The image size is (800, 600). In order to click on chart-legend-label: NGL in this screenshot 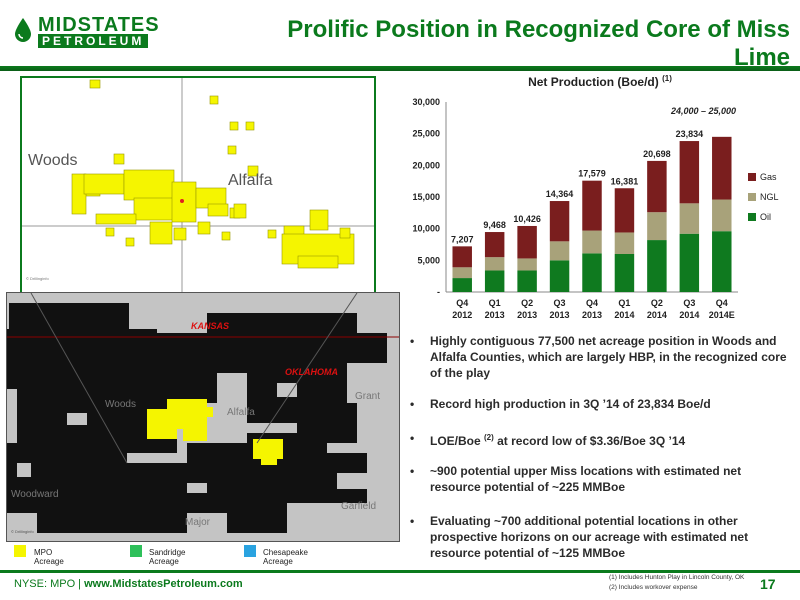, I will do `click(769, 197)`.